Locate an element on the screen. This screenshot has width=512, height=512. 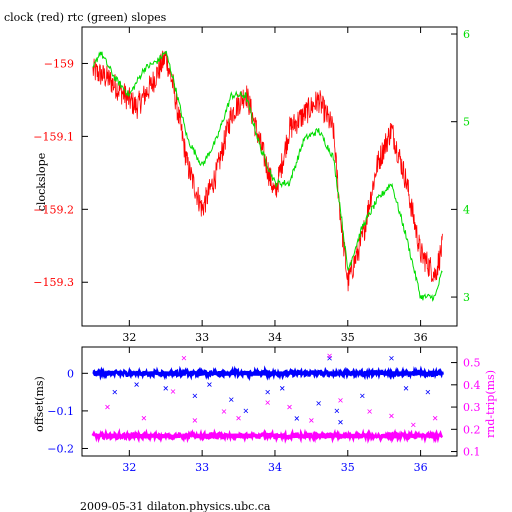
top-x-tick-label: 32 is located at coordinates (129, 337).